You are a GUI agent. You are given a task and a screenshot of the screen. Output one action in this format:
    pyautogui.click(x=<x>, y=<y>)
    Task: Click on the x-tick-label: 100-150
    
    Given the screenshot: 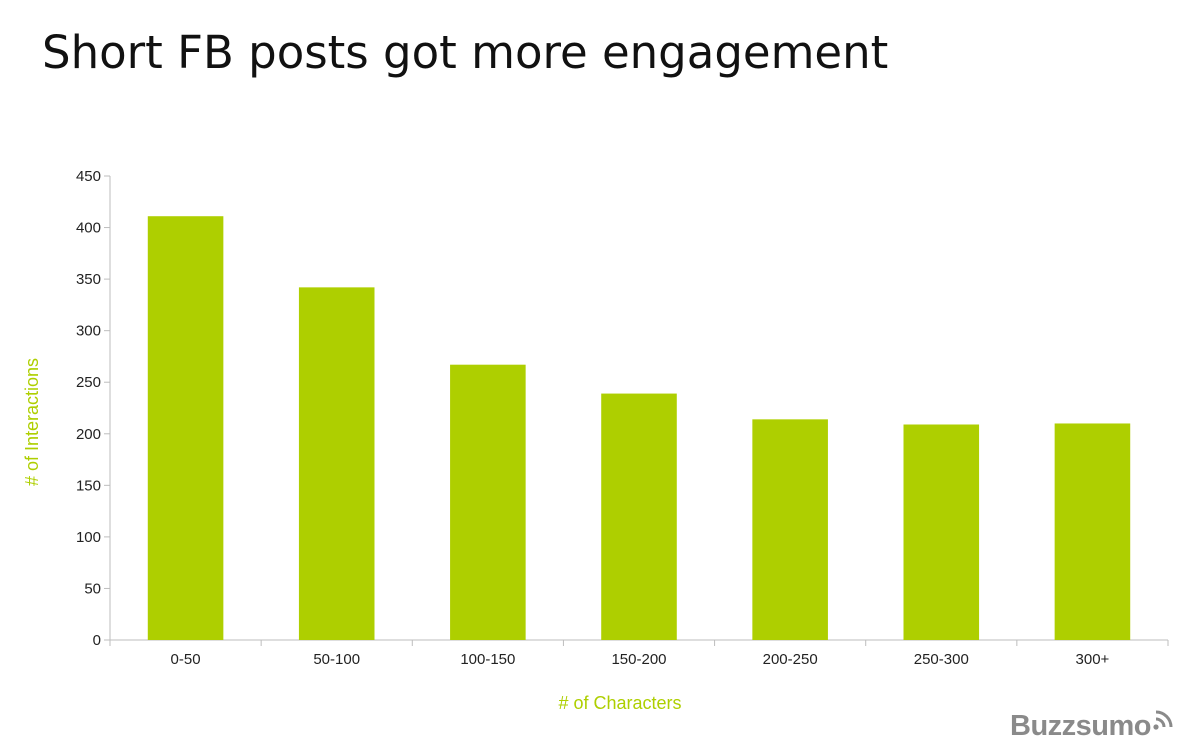 What is the action you would take?
    pyautogui.click(x=487, y=659)
    